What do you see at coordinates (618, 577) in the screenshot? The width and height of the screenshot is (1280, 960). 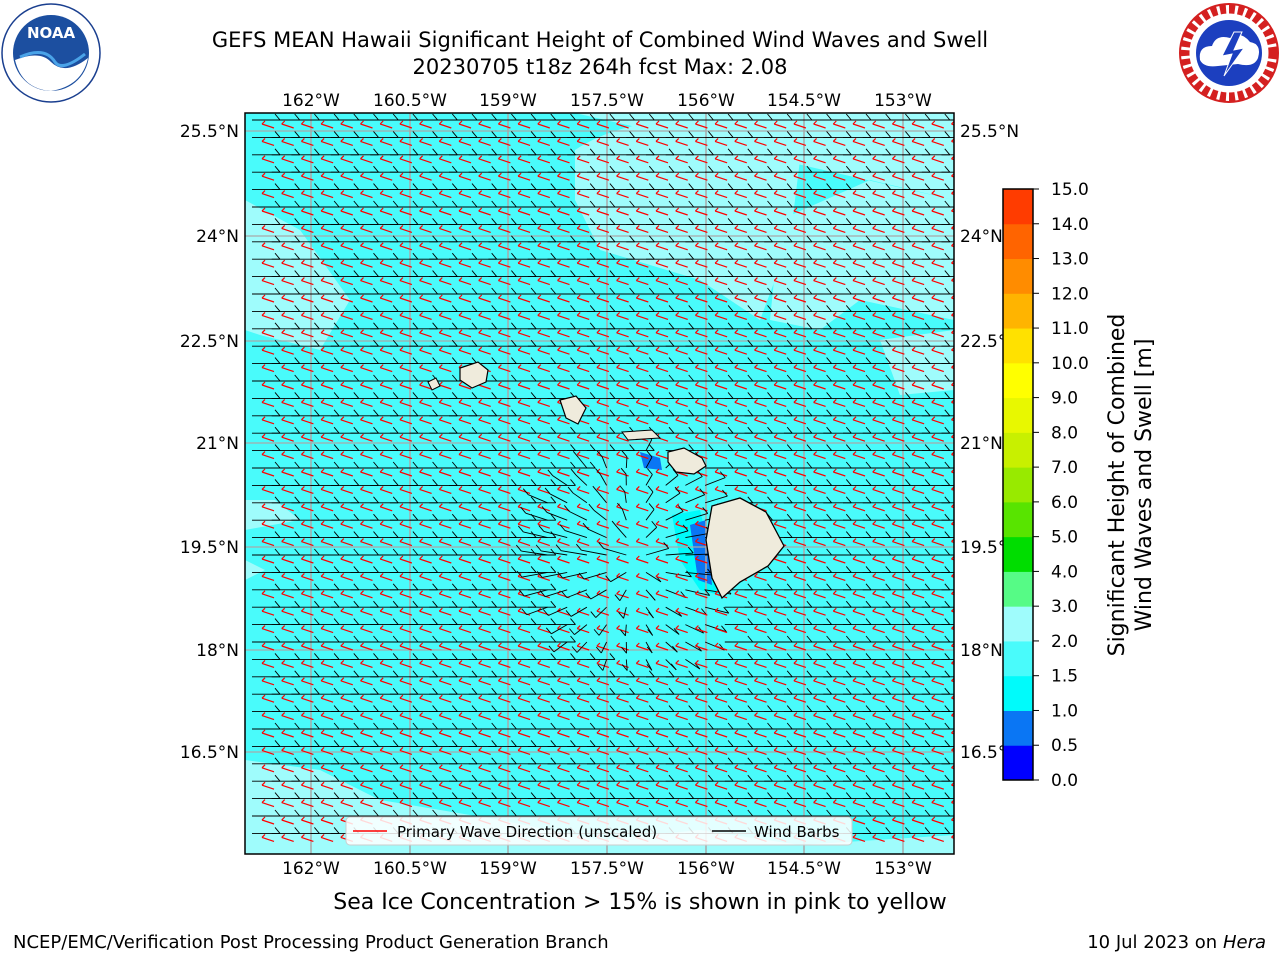 I see `wind-barb` at bounding box center [618, 577].